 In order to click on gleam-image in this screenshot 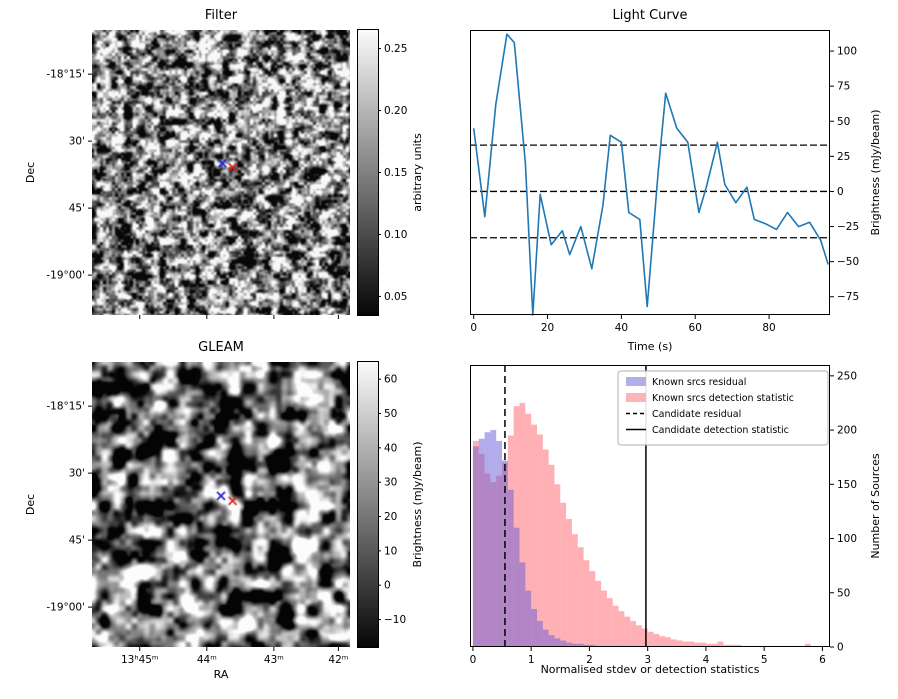, I will do `click(221, 504)`.